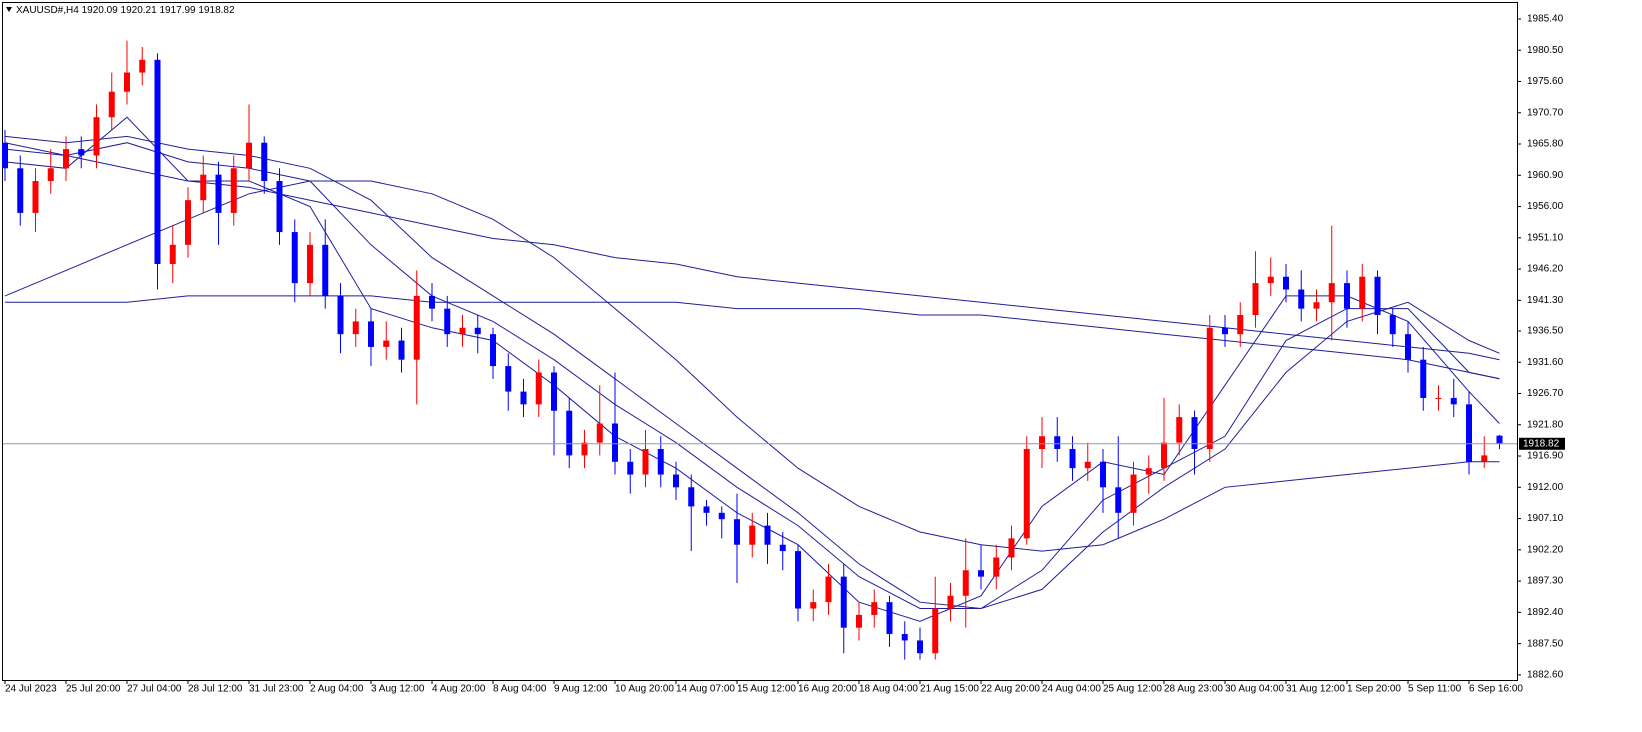 This screenshot has width=1642, height=732. I want to click on price-label: 1918.82, so click(1541, 443).